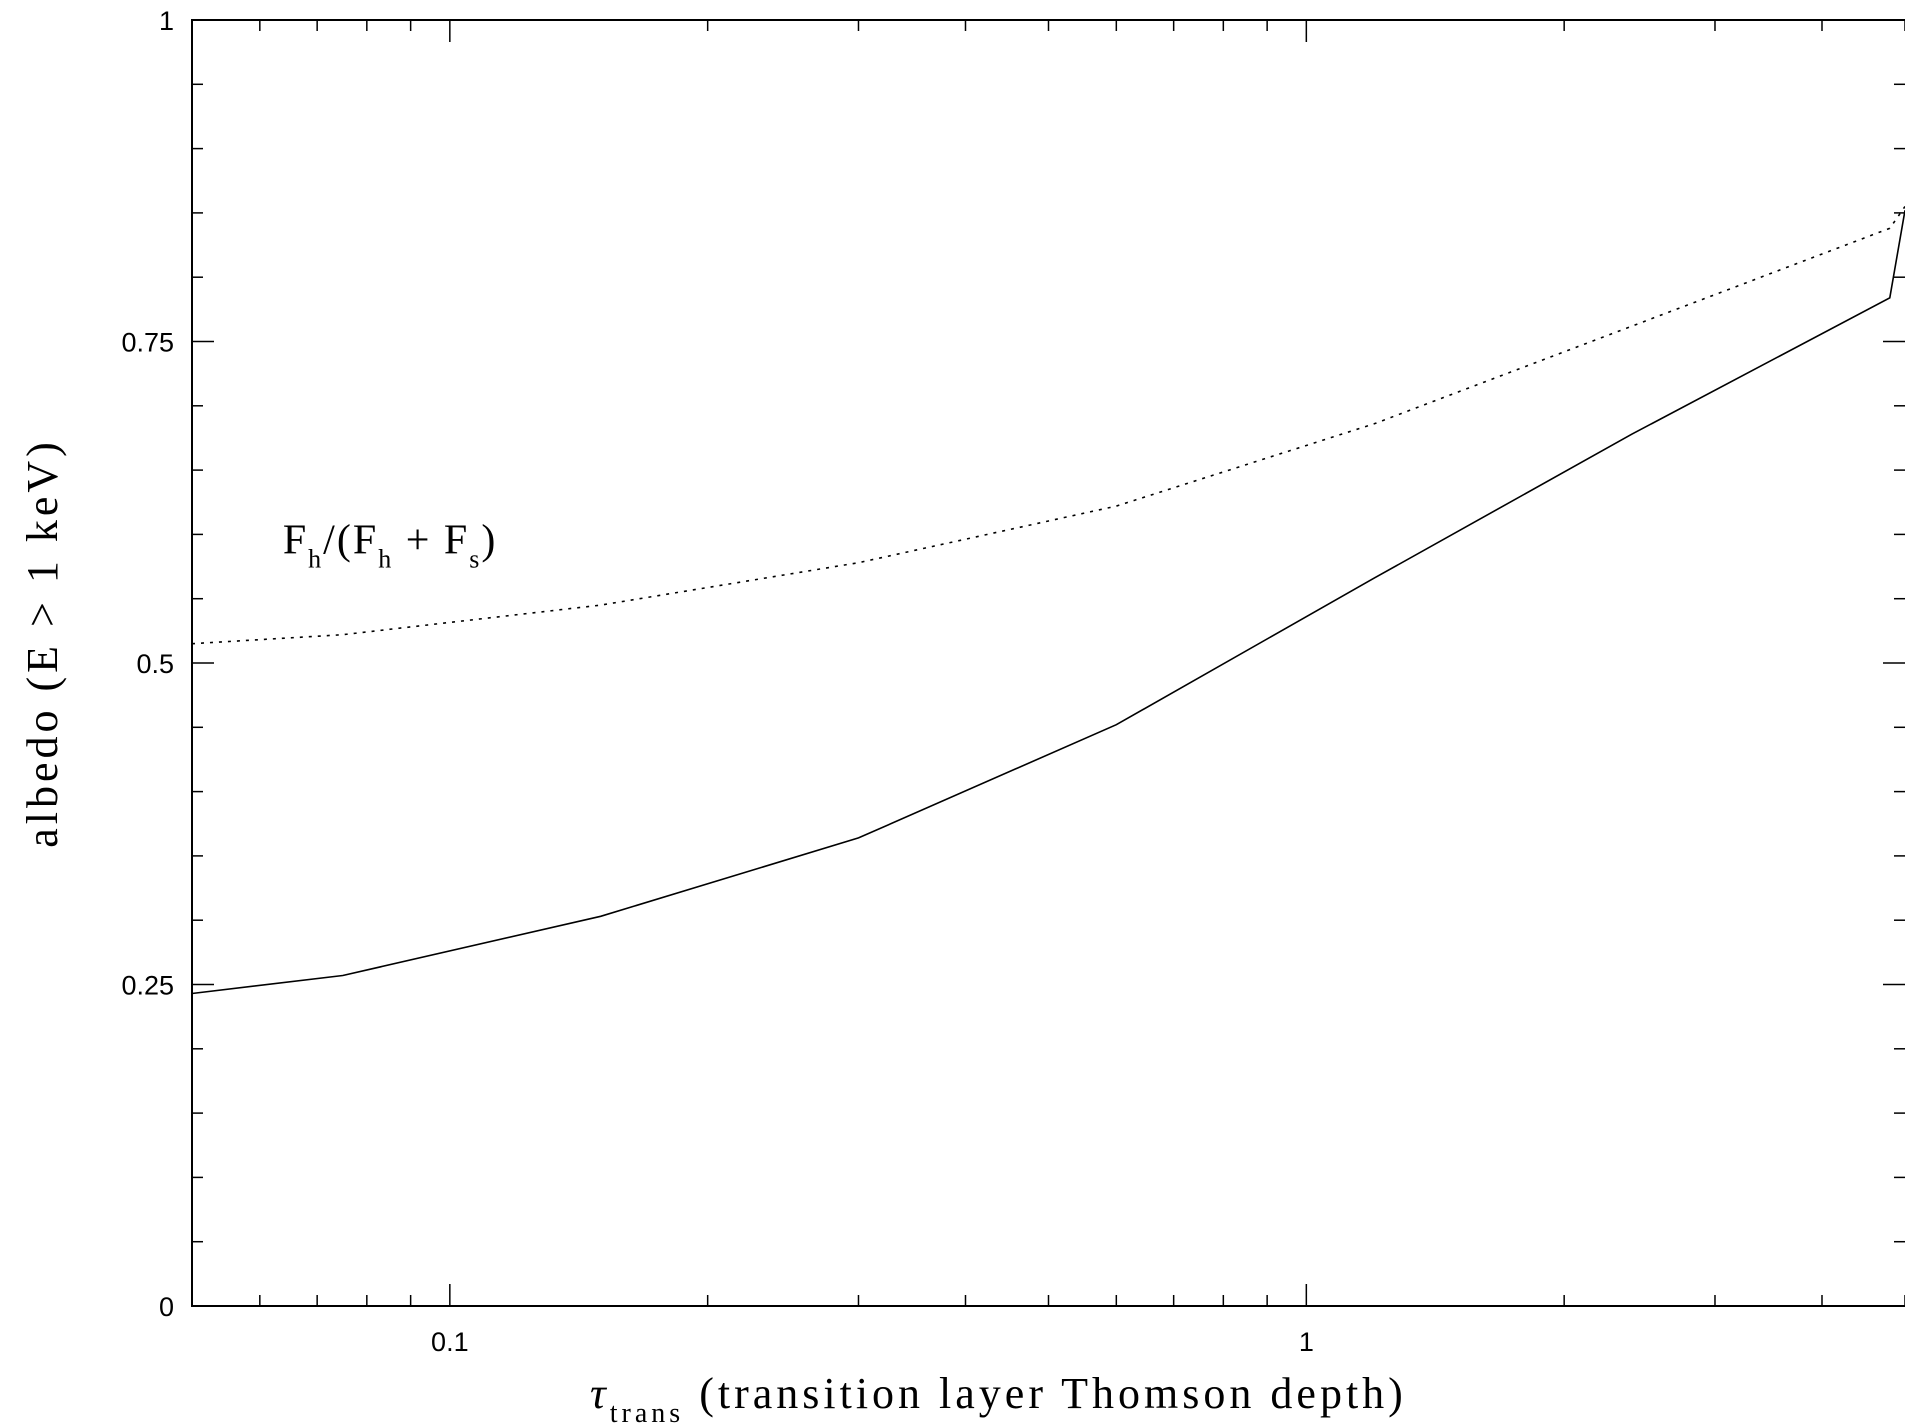 Image resolution: width=1905 pixels, height=1427 pixels. I want to click on y-tick-label: 0.25, so click(147, 986).